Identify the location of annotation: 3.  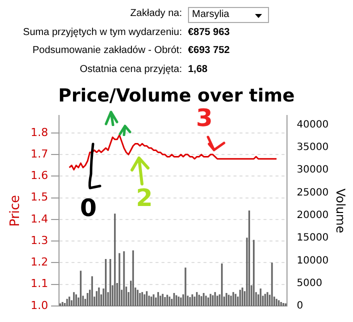
(204, 118).